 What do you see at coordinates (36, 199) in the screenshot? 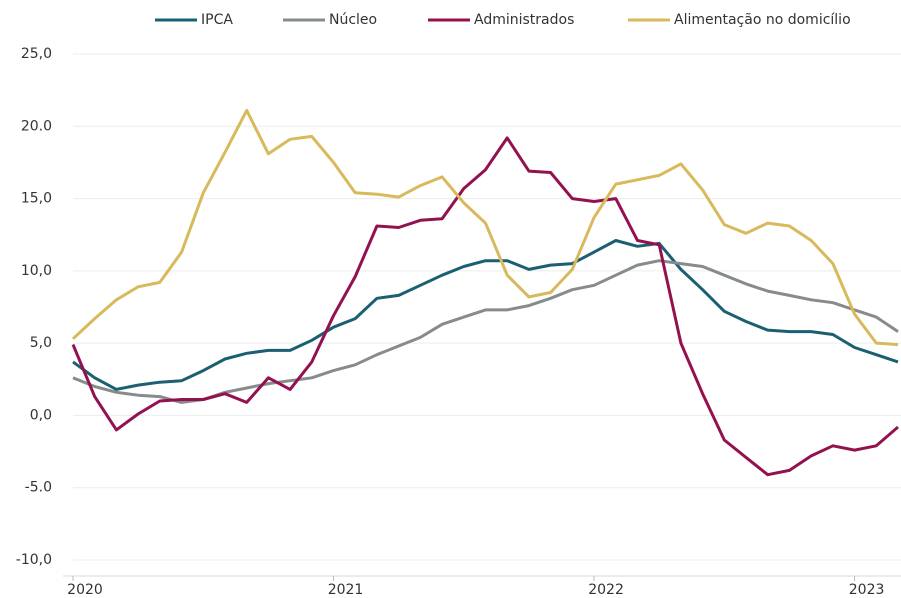
I see `y-tick-label: 15,0` at bounding box center [36, 199].